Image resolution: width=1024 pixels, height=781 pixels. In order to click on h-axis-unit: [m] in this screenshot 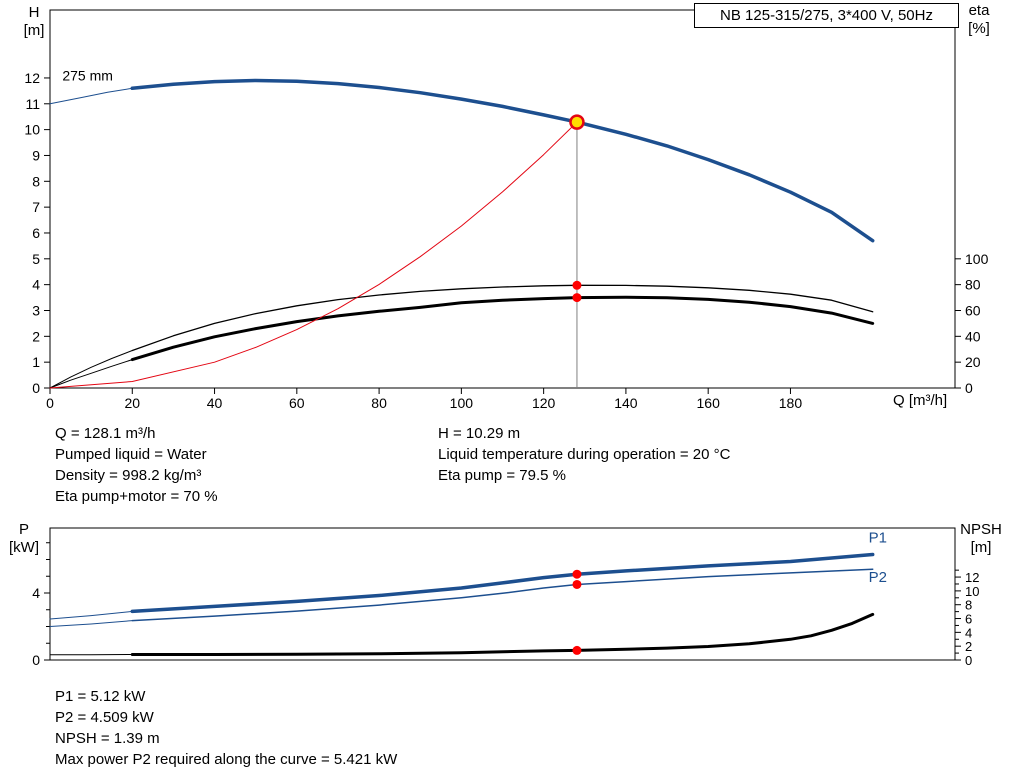, I will do `click(34, 30)`.